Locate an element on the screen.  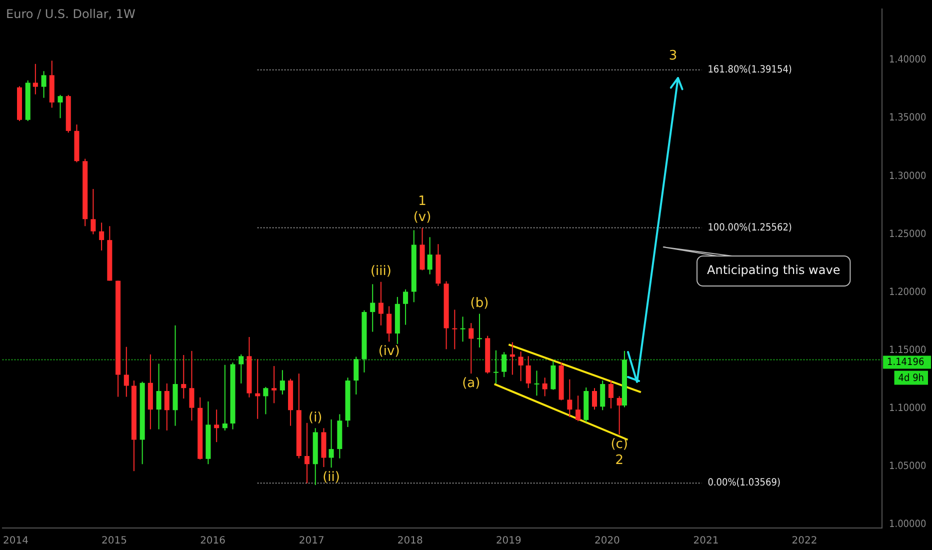
annotation: (ii) is located at coordinates (331, 477).